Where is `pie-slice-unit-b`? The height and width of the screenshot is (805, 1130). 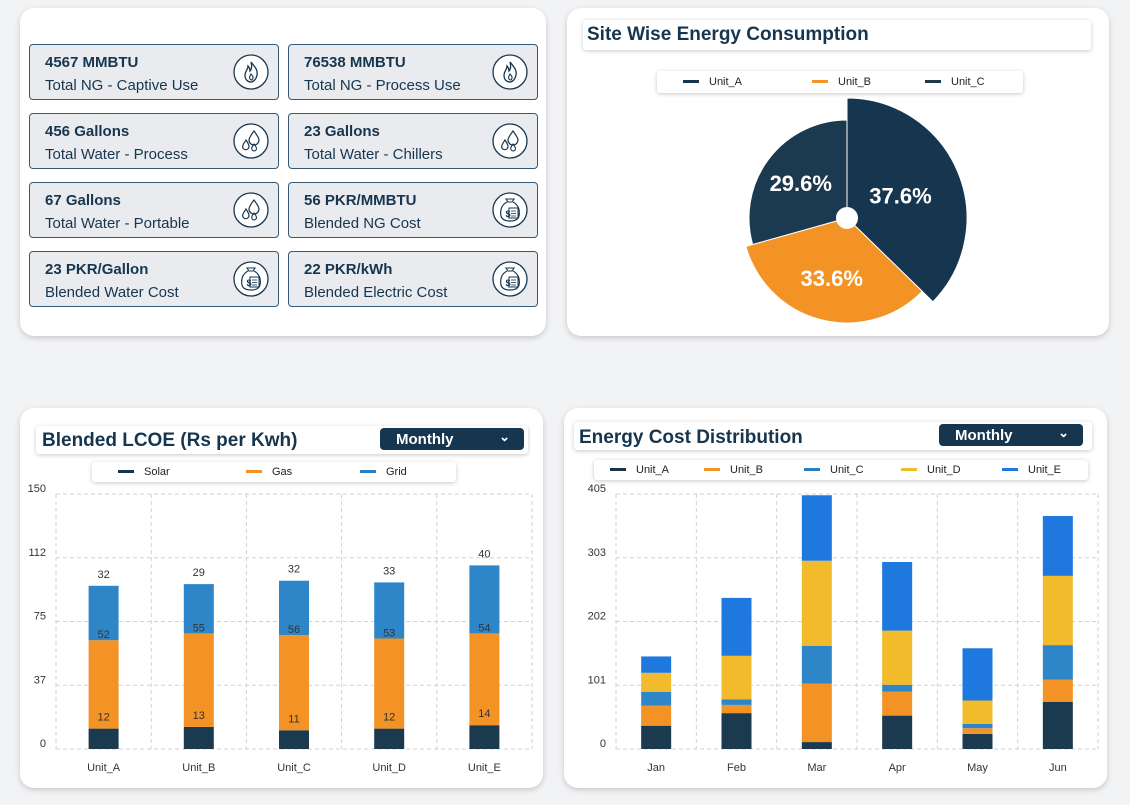 pie-slice-unit-b is located at coordinates (834, 270).